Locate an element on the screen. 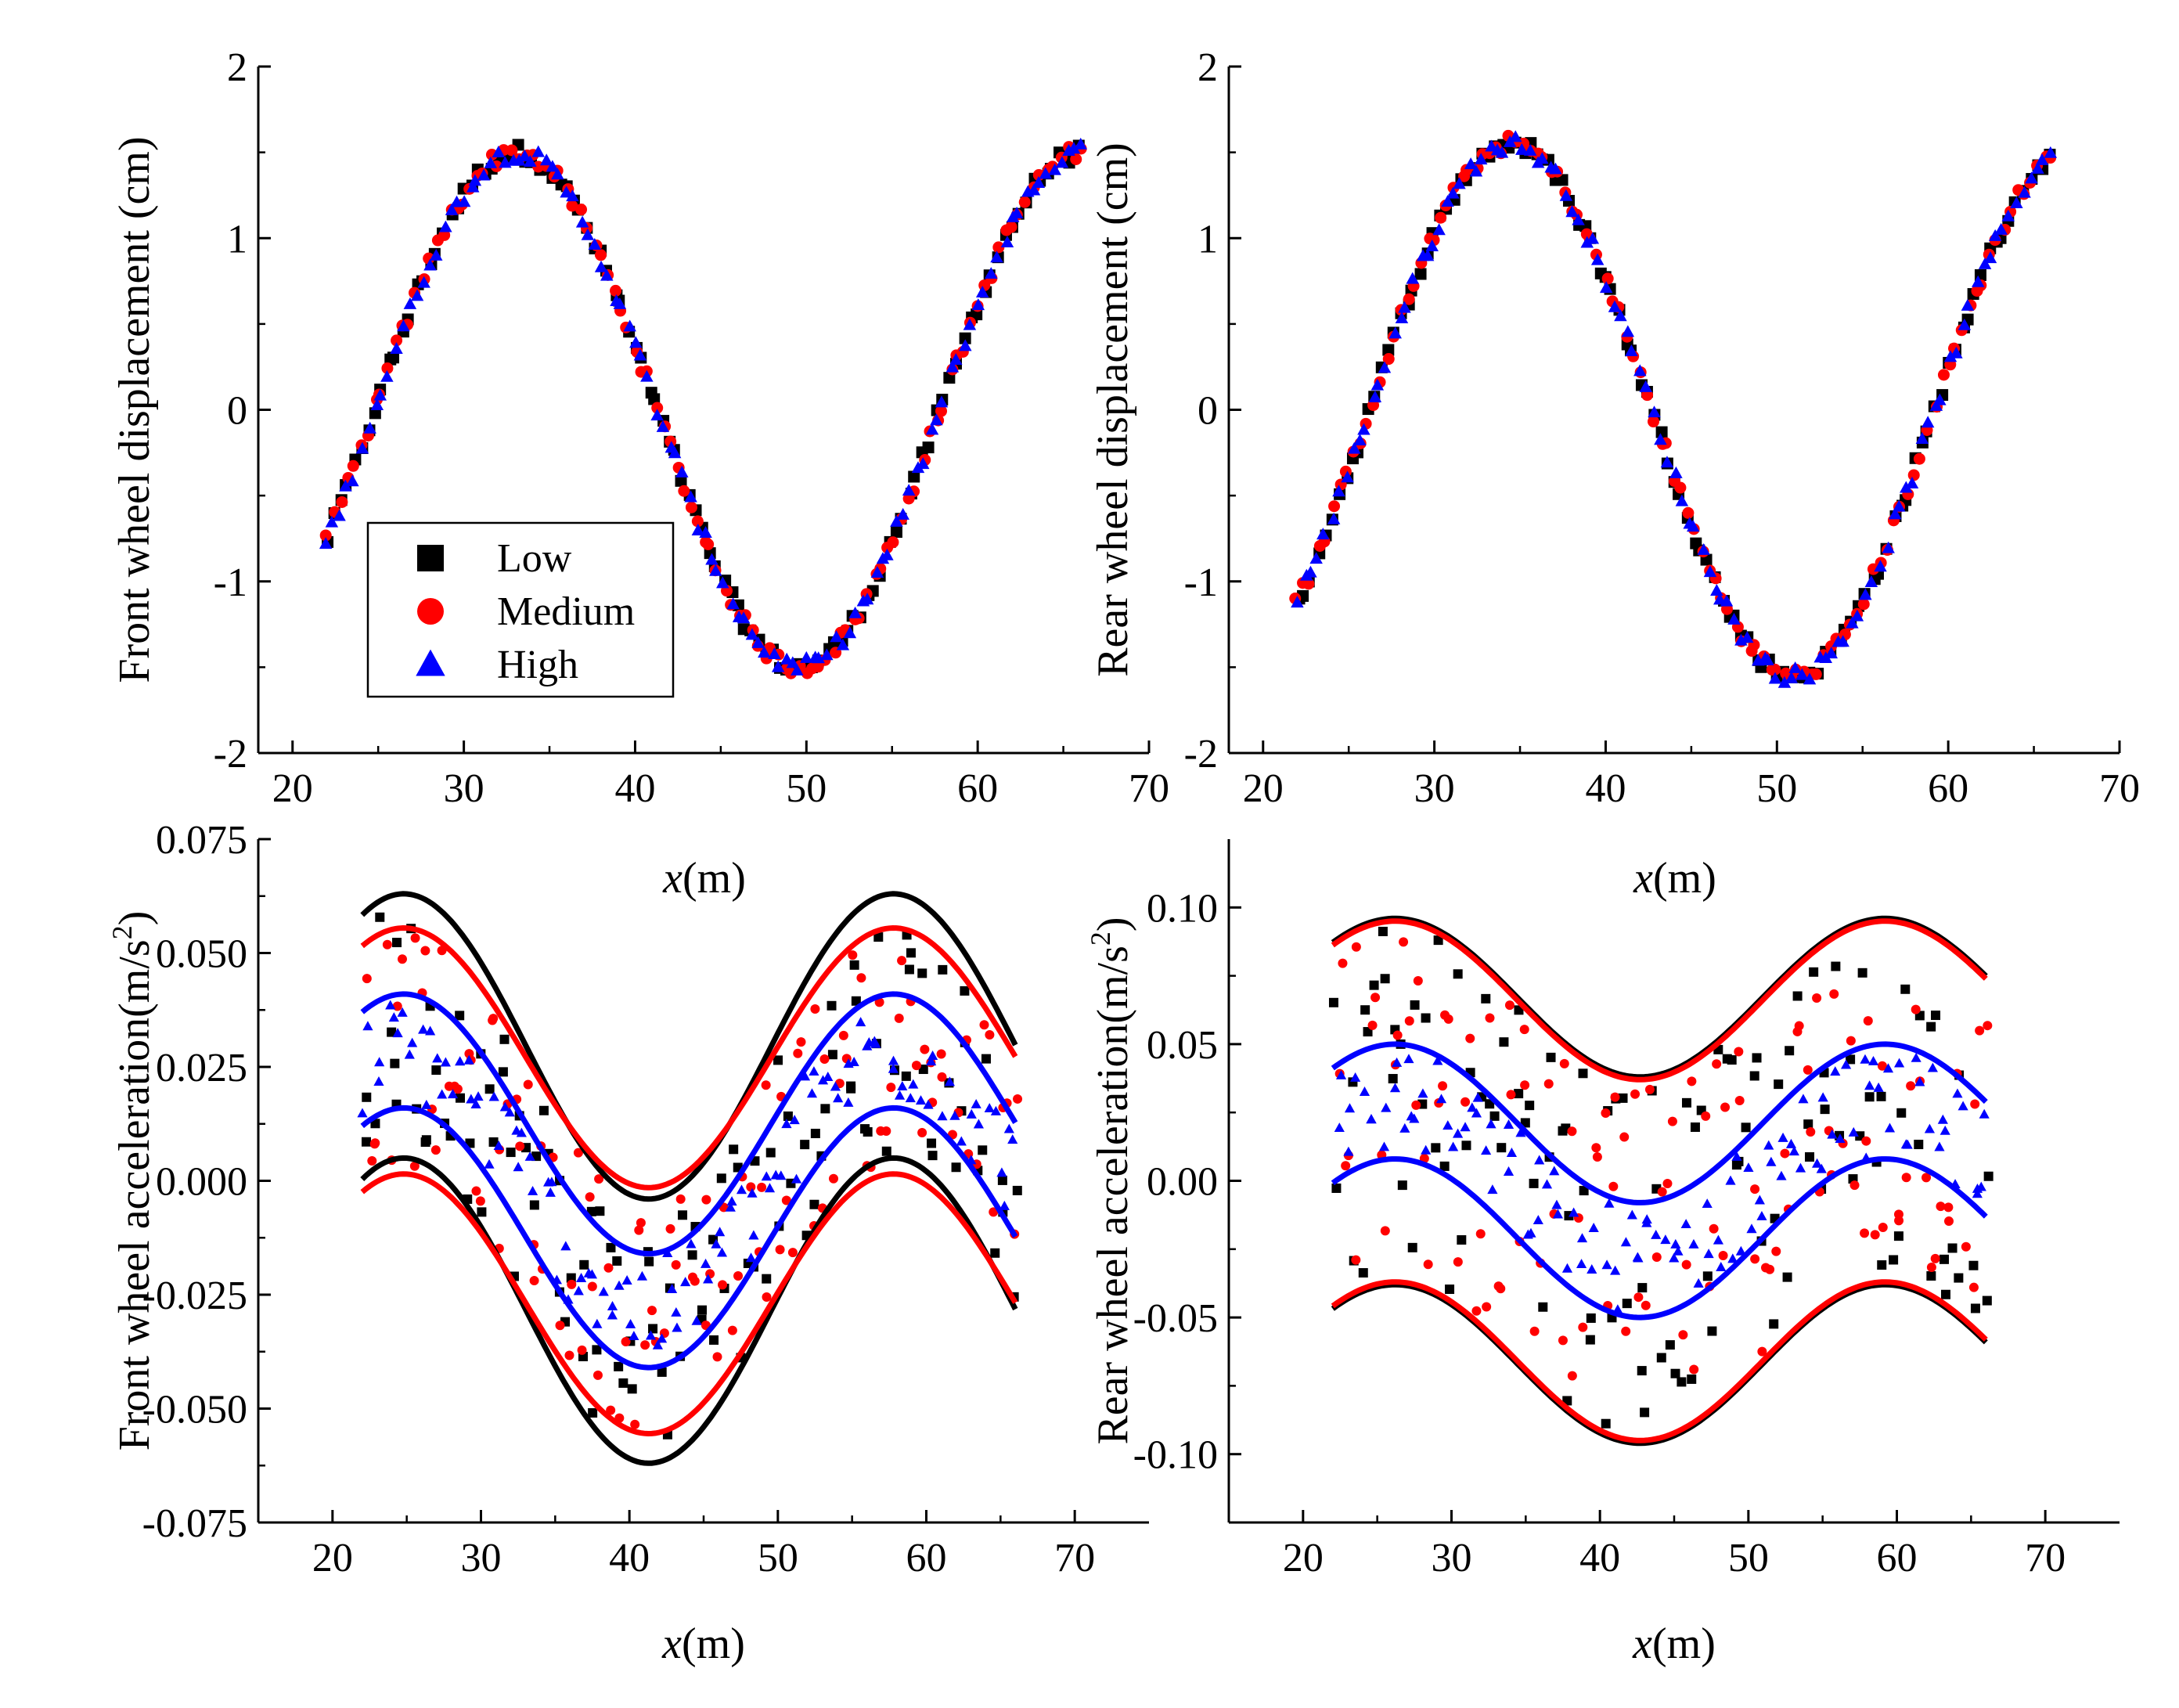  y-tick-label: 1 is located at coordinates (1208, 239).